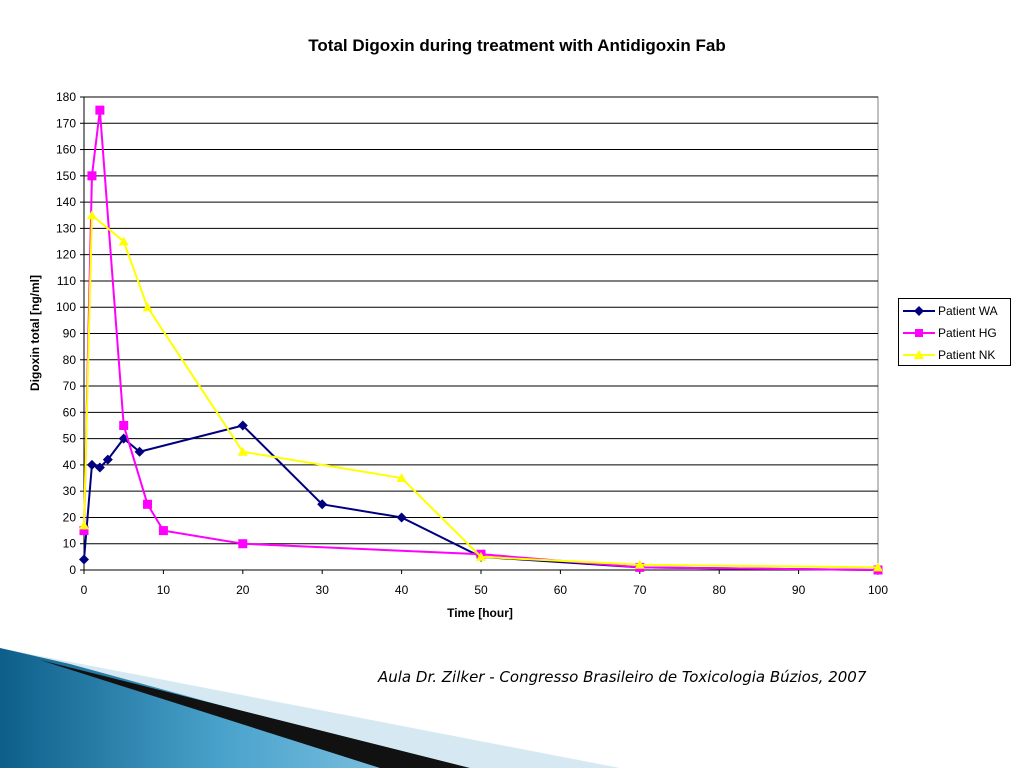 This screenshot has height=768, width=1024. Describe the element at coordinates (70, 360) in the screenshot. I see `y-tick-label: 80` at that location.